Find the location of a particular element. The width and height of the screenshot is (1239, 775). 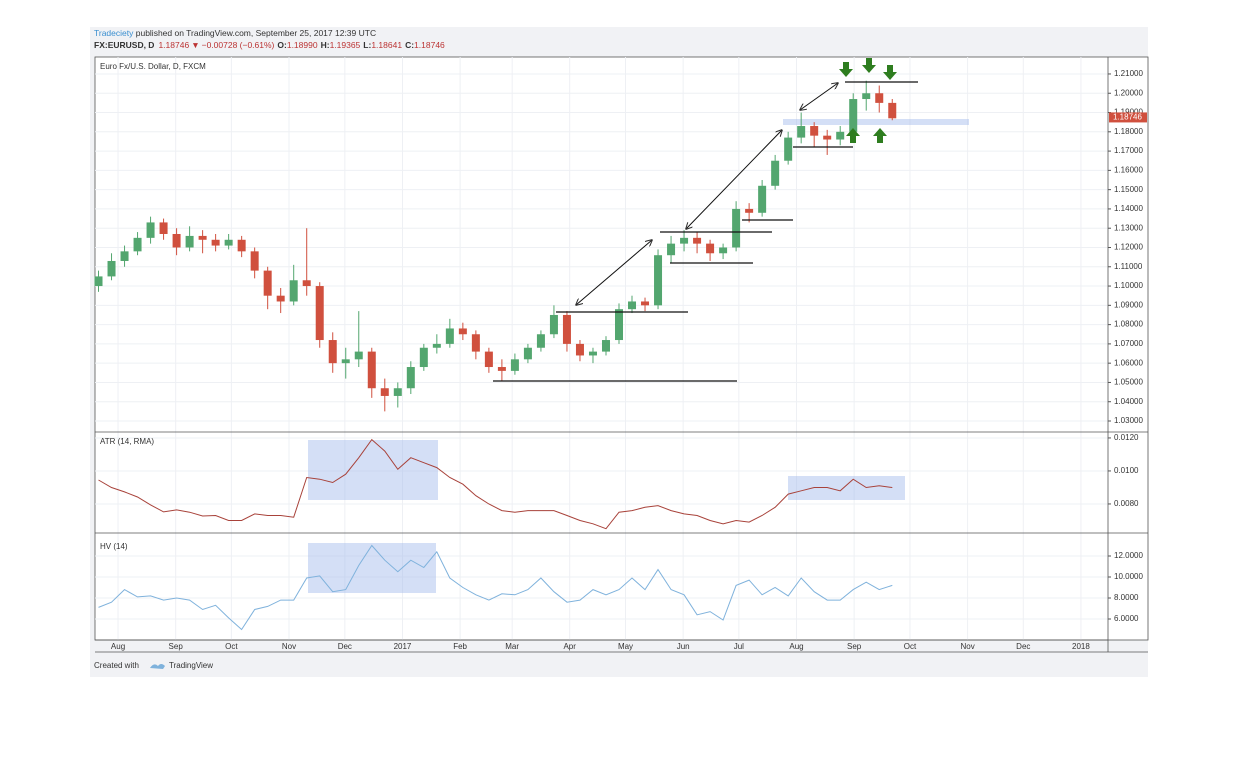

author: Tradeciety is located at coordinates (114, 33).